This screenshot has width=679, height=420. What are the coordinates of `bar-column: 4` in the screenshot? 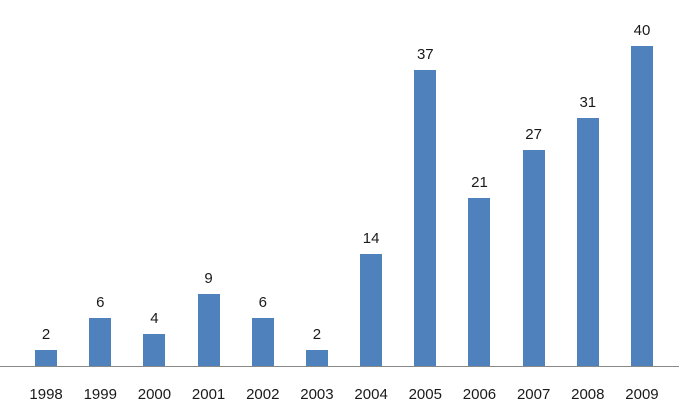 It's located at (154, 183).